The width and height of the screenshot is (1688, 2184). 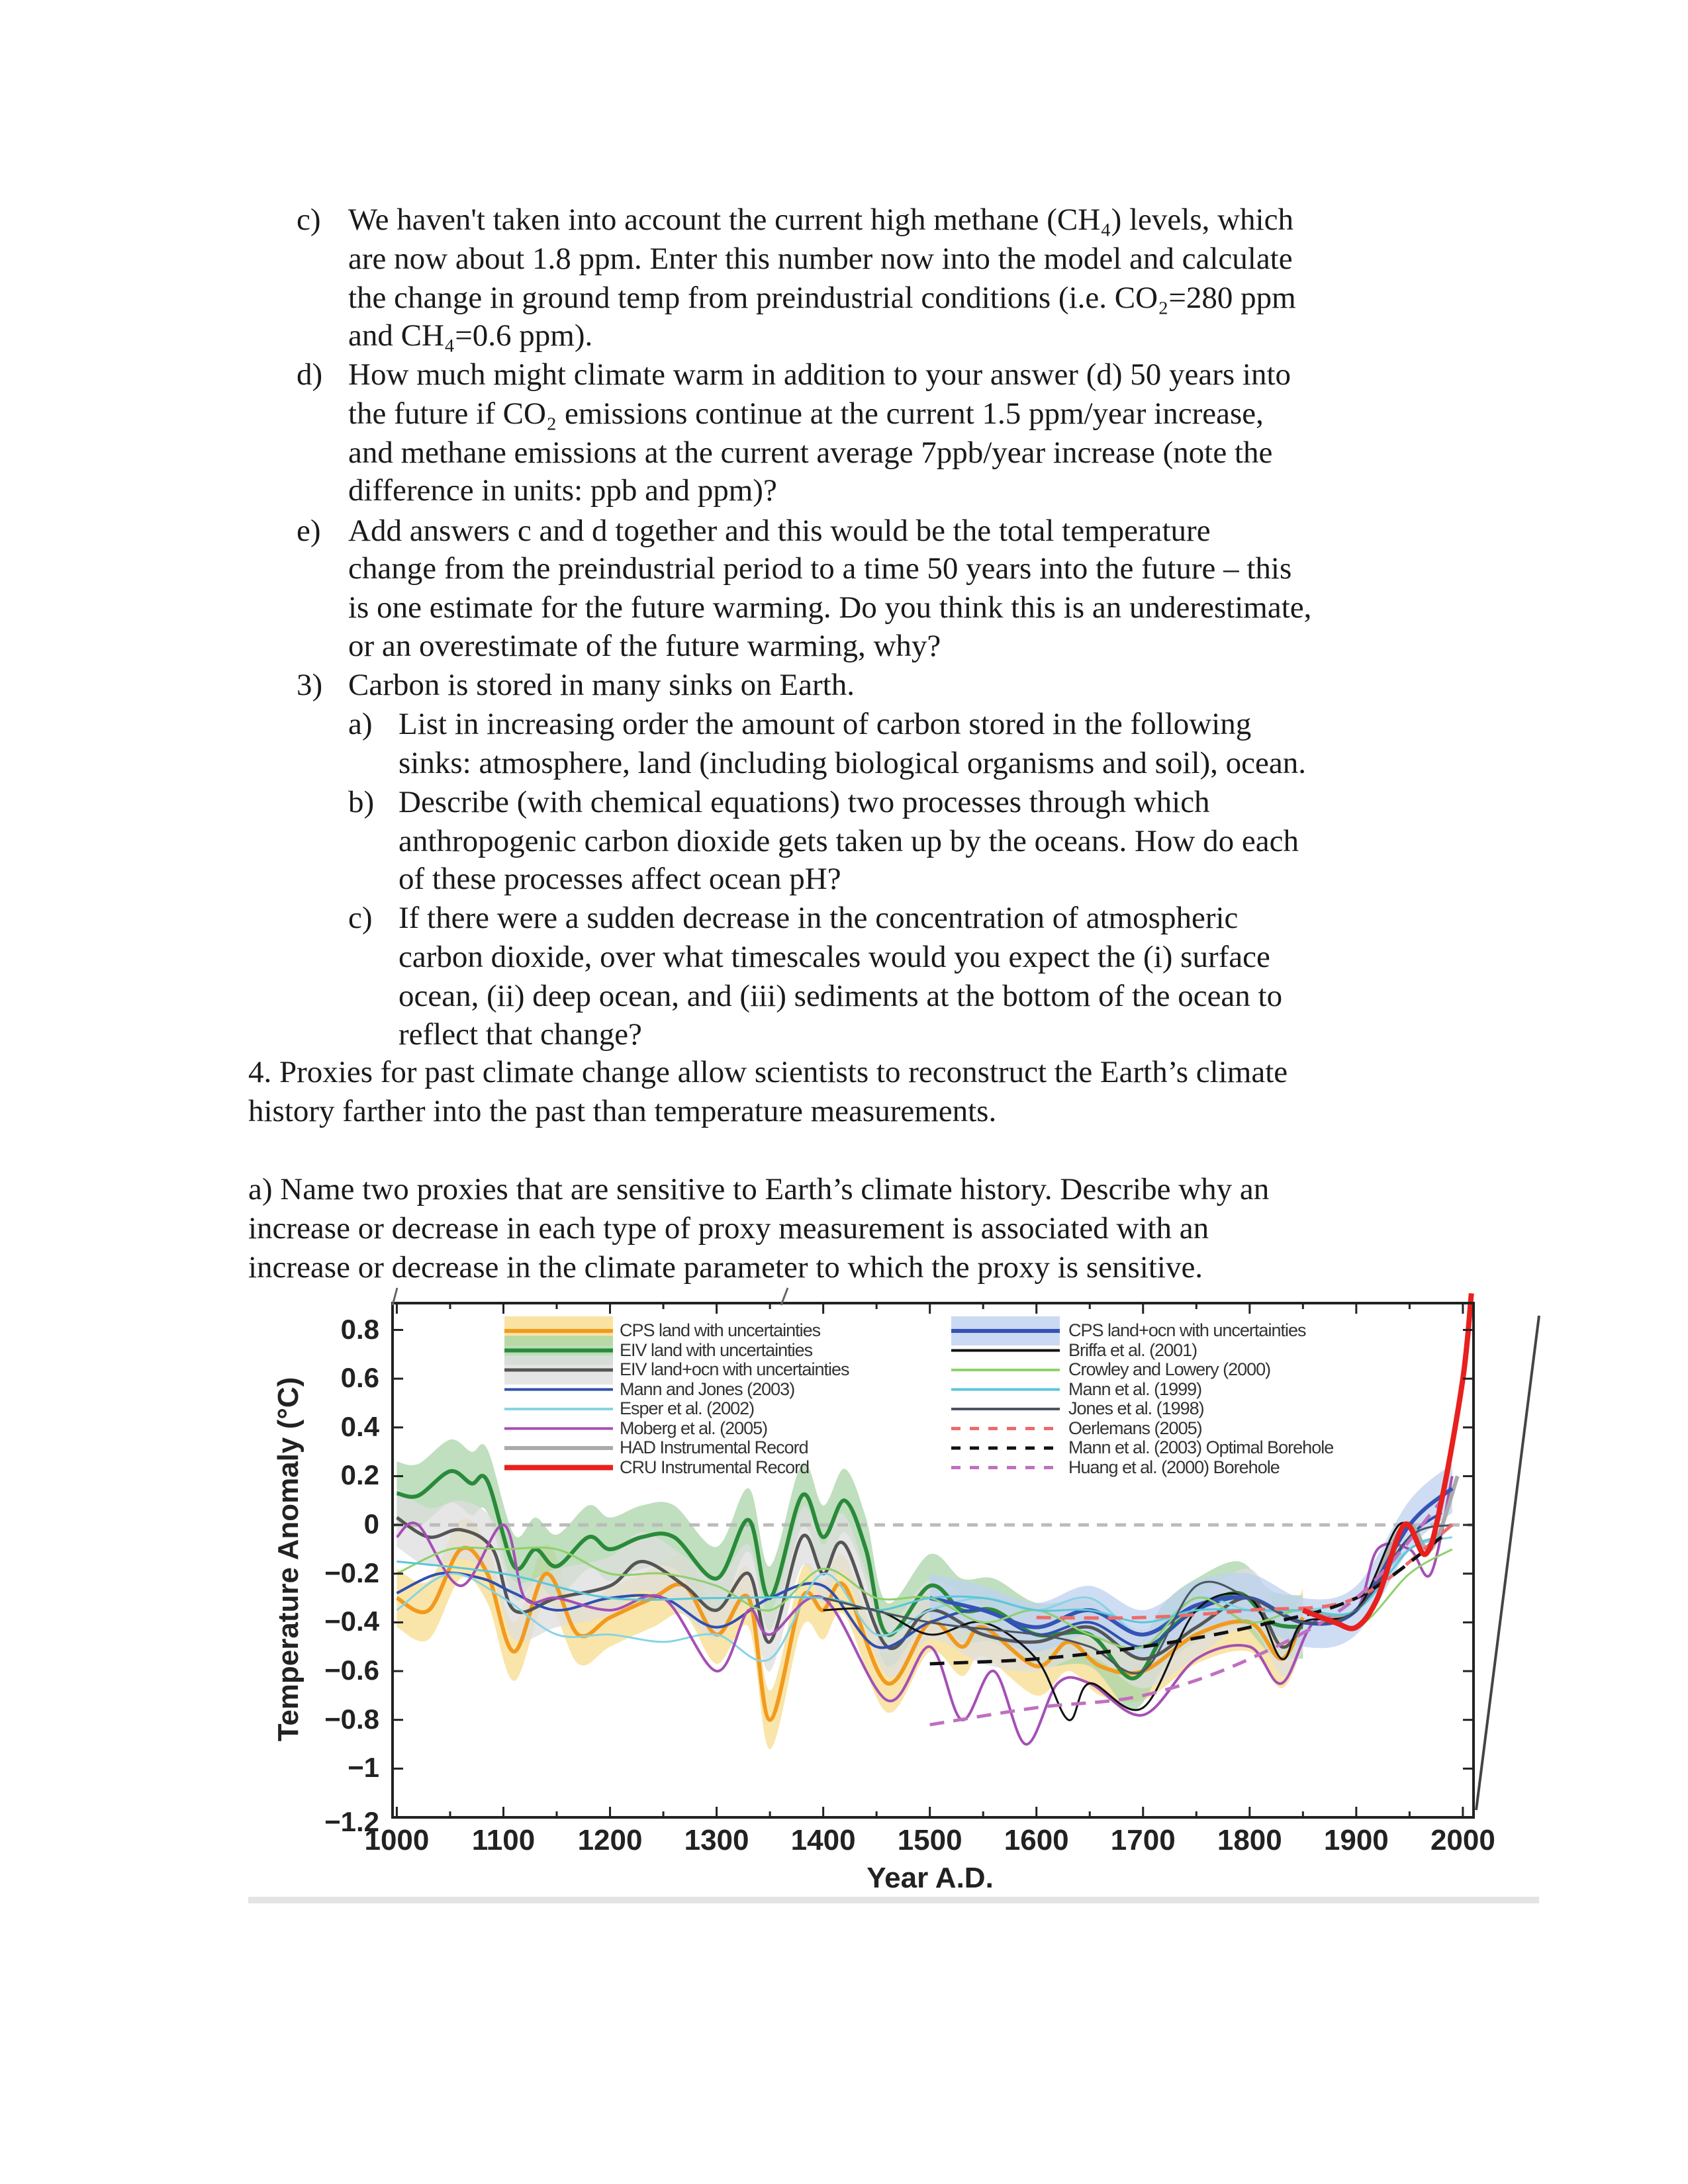 I want to click on text-line: Carbon is stored in many sinks on Earth., so click(x=601, y=685).